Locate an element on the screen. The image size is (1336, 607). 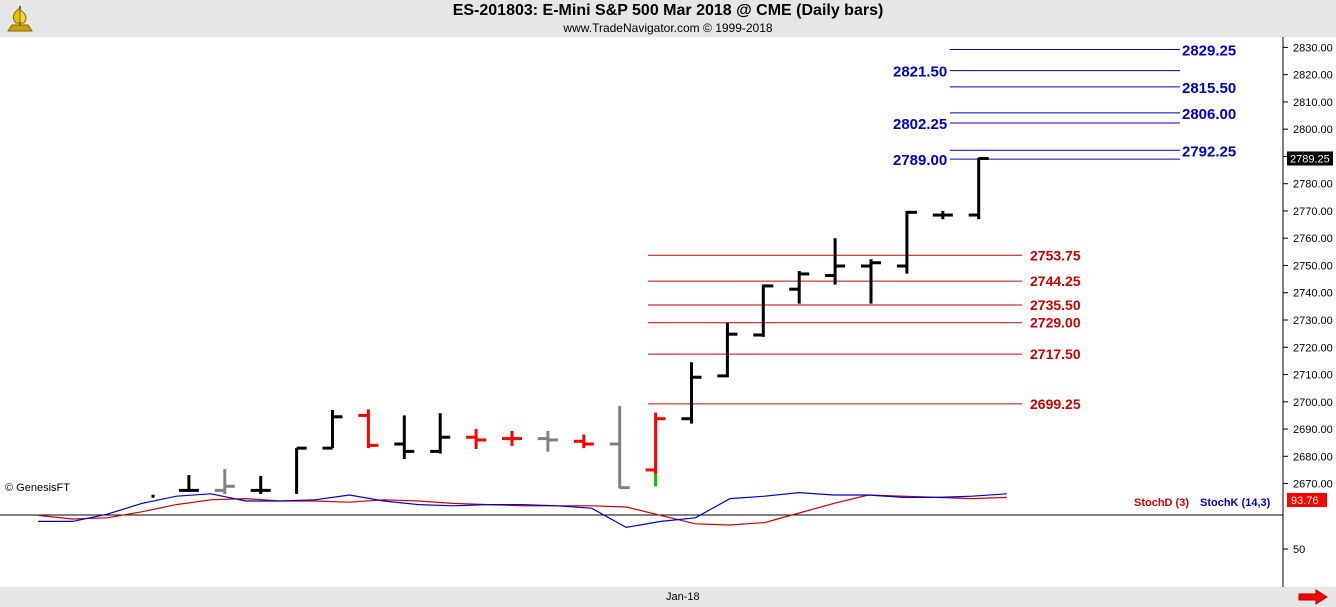
last-price-badge is located at coordinates (1310, 158).